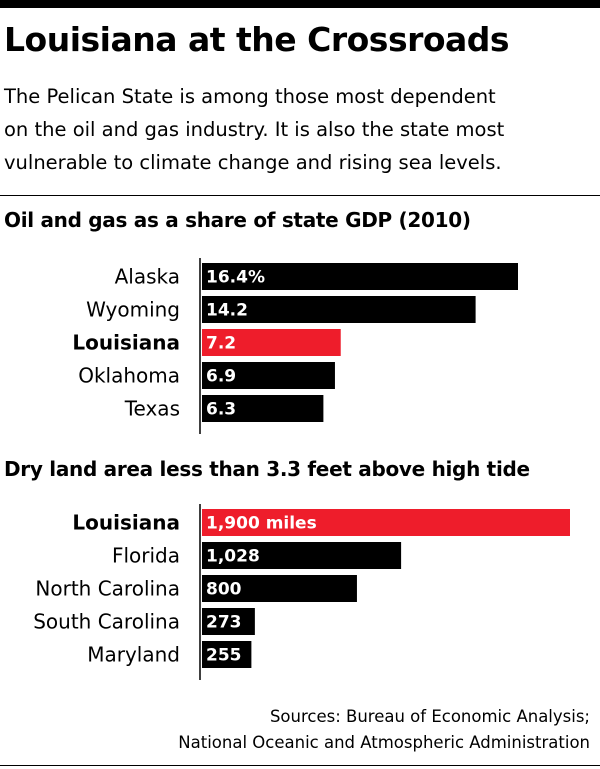 Image resolution: width=600 pixels, height=769 pixels. What do you see at coordinates (224, 656) in the screenshot?
I see `value-label: 255` at bounding box center [224, 656].